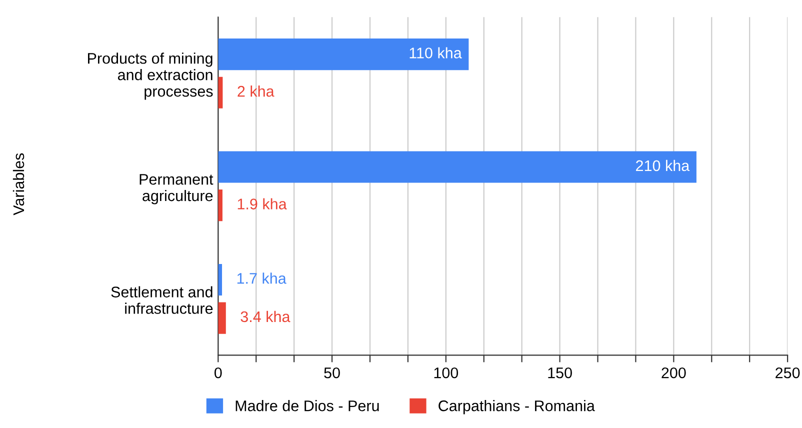 This screenshot has height=428, width=802. I want to click on y-tick-label: Products of mining and extraction processes, so click(150, 76).